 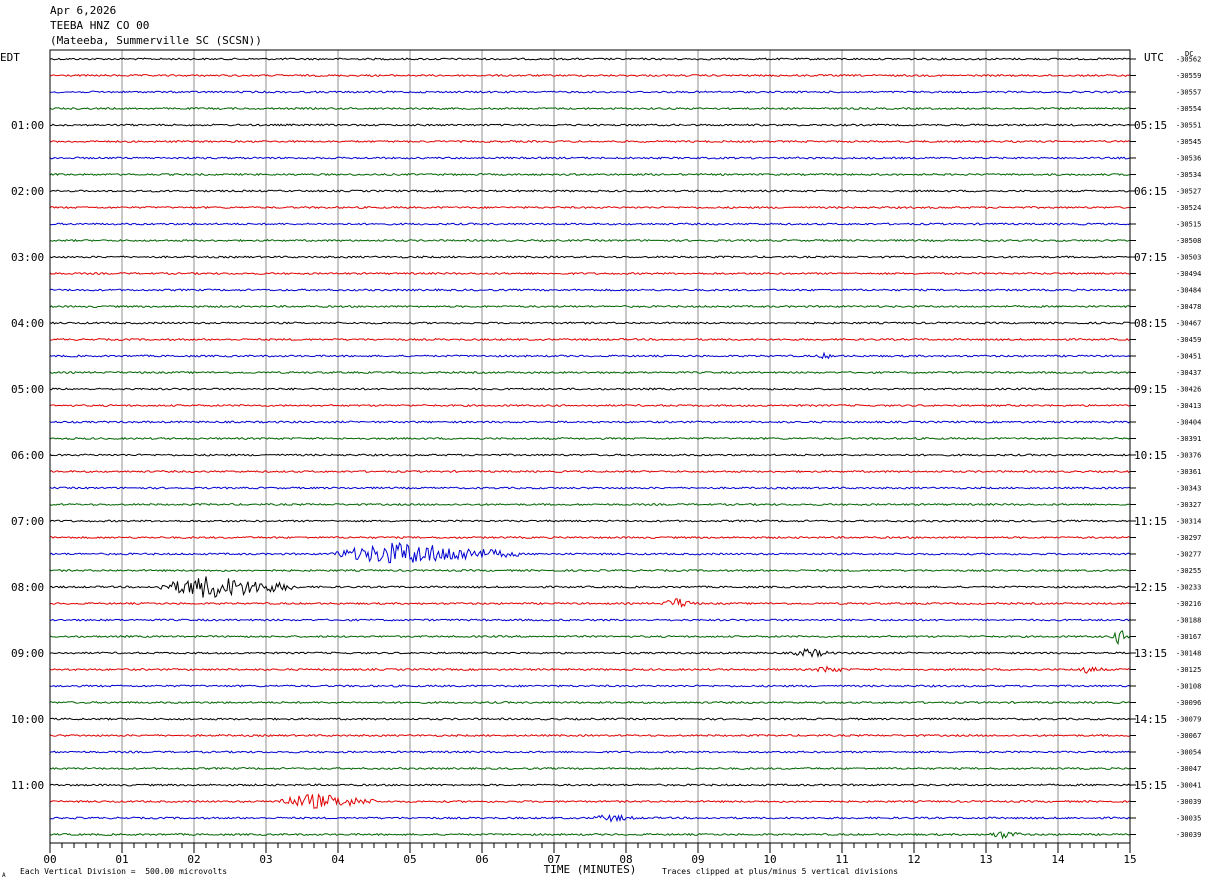 What do you see at coordinates (590, 869) in the screenshot?
I see `x-axis-title: TIME (MINUTES)` at bounding box center [590, 869].